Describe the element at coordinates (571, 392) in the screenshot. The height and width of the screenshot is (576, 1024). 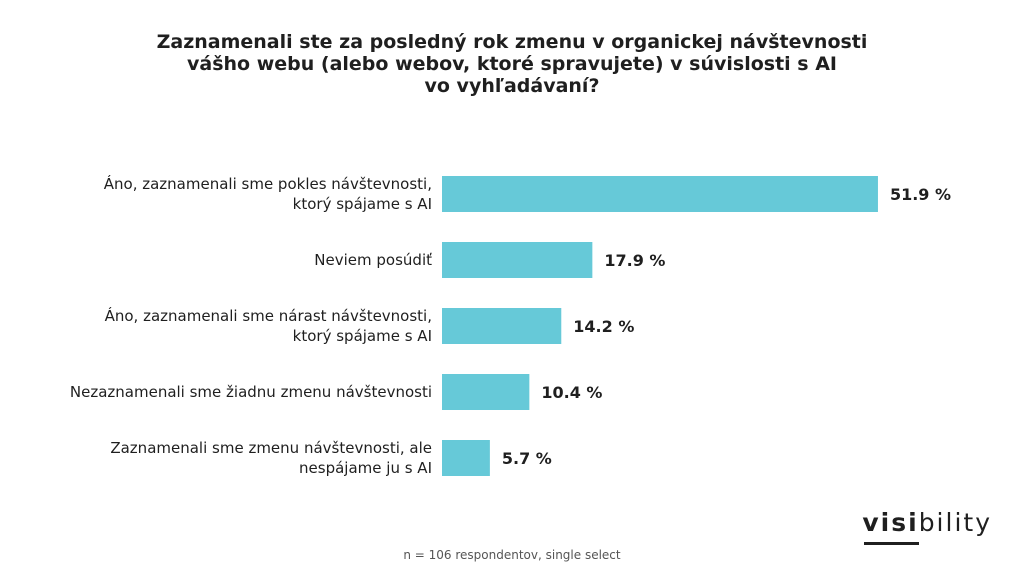
I see `value-label-4: 10.4 %` at that location.